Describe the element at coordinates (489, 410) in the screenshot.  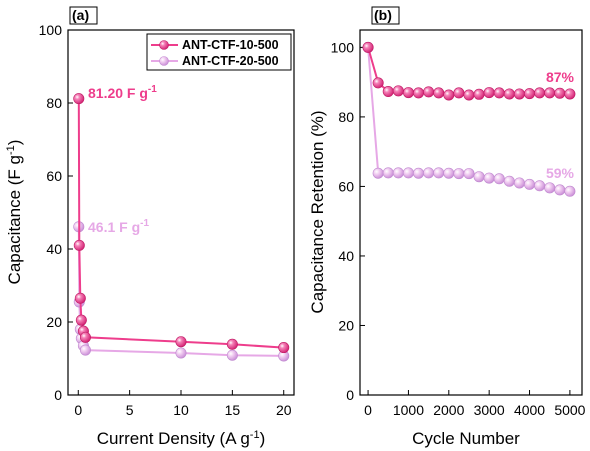
I see `panel-b-x-tick-label: 3000` at that location.